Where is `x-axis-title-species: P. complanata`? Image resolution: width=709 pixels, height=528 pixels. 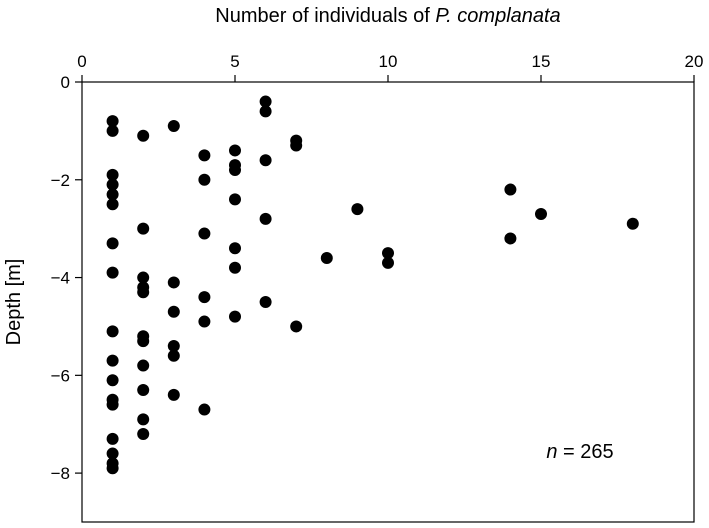 x-axis-title-species: P. complanata is located at coordinates (497, 16).